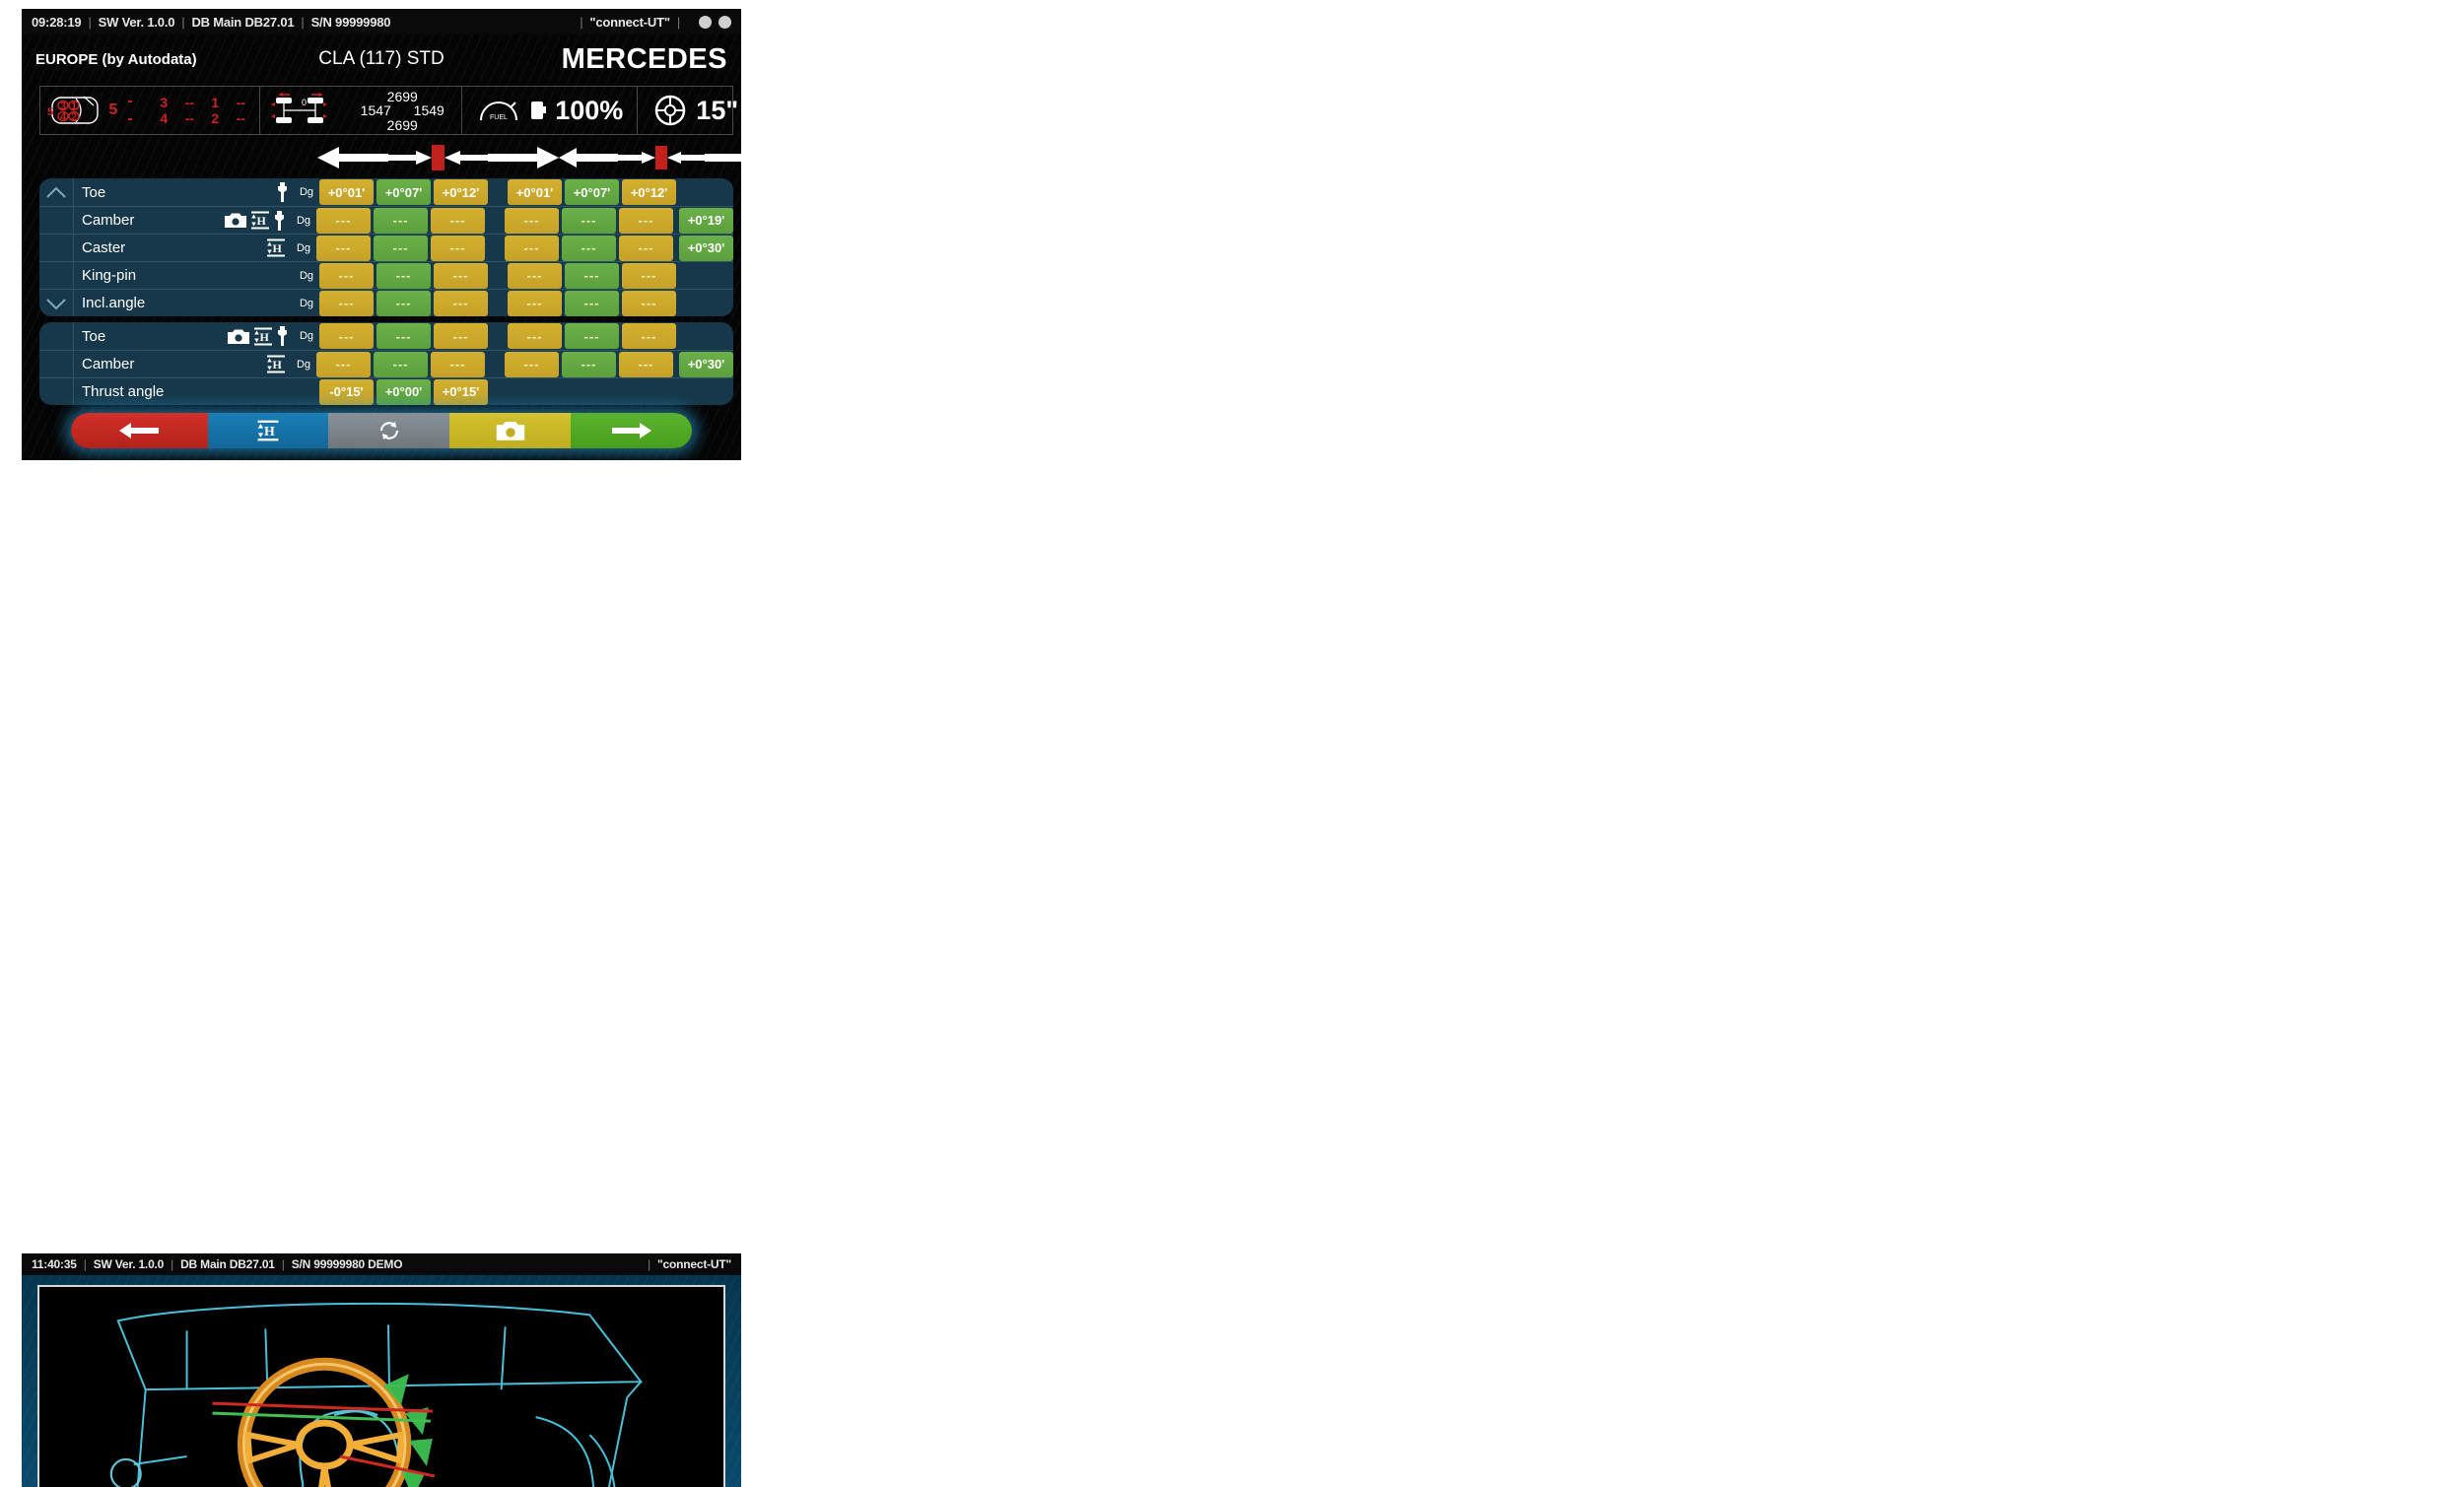 The width and height of the screenshot is (2464, 1487). I want to click on minimize-dot-icon, so click(705, 22).